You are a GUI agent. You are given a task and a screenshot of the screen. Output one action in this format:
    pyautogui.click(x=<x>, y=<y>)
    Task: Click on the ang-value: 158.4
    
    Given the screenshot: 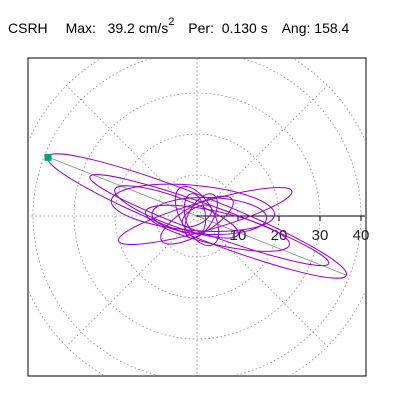 What is the action you would take?
    pyautogui.click(x=332, y=27)
    